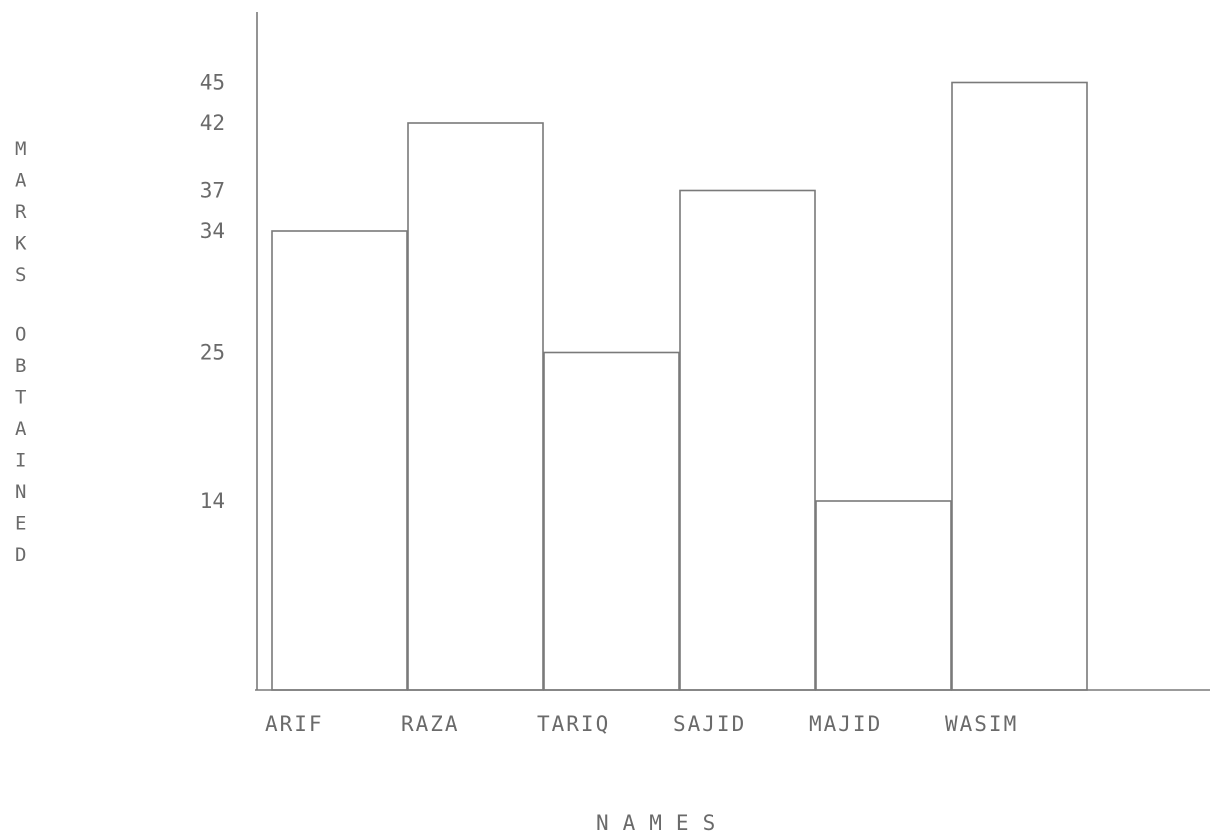 This screenshot has width=1215, height=835. I want to click on x-category-label: TARIQ, so click(573, 724).